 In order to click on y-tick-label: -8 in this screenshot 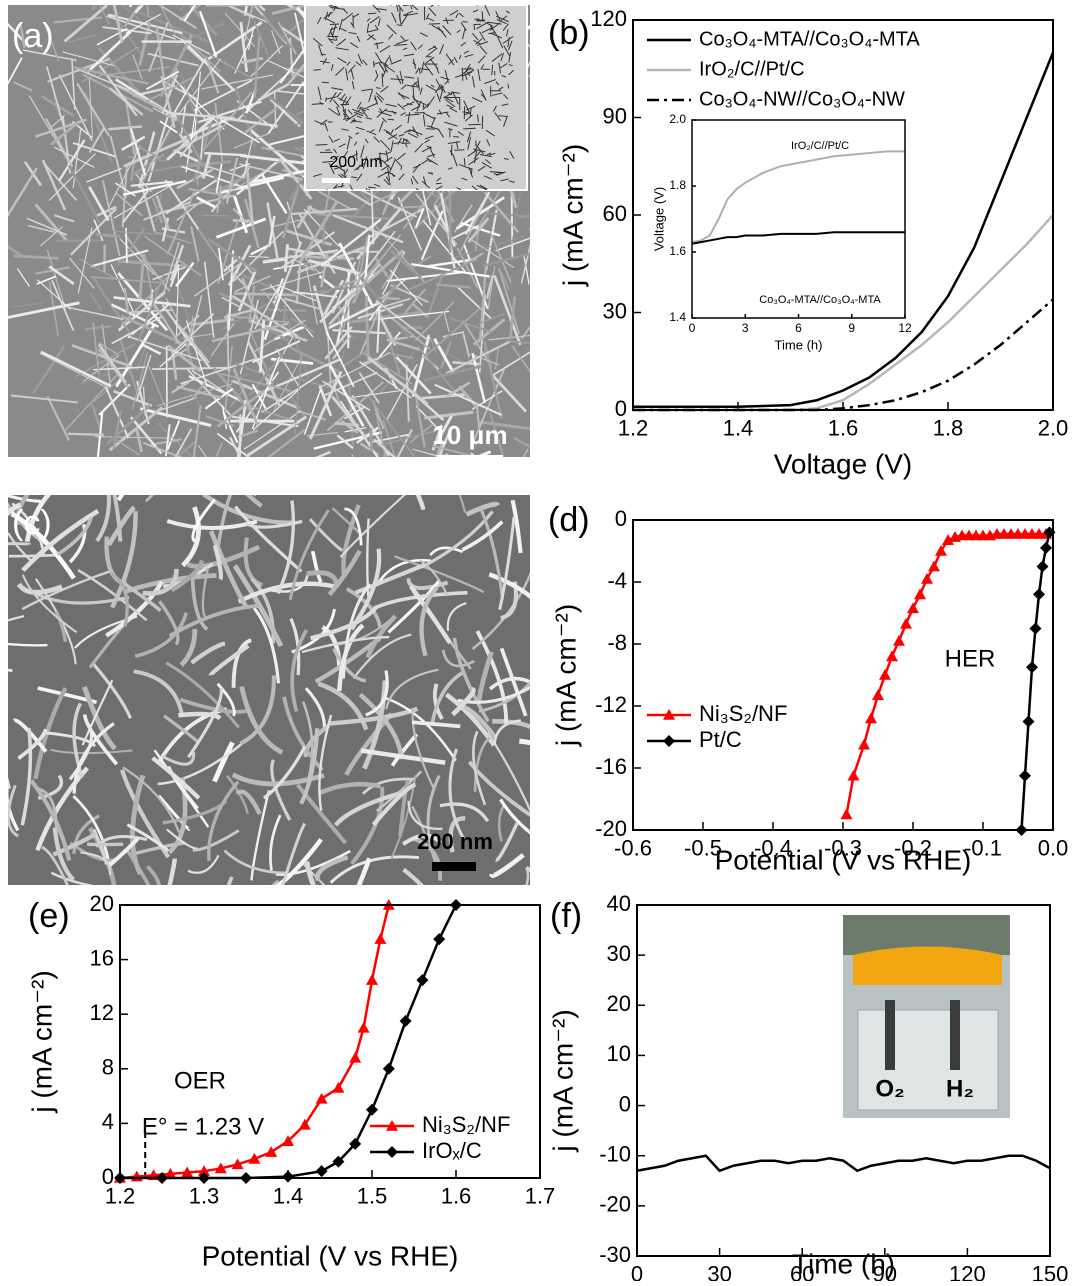, I will do `click(617, 642)`.